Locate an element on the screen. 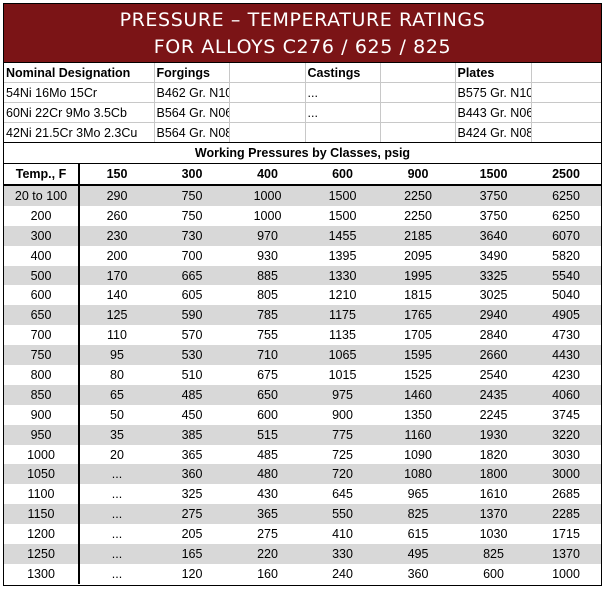  pressure-cell: 140 is located at coordinates (116, 295).